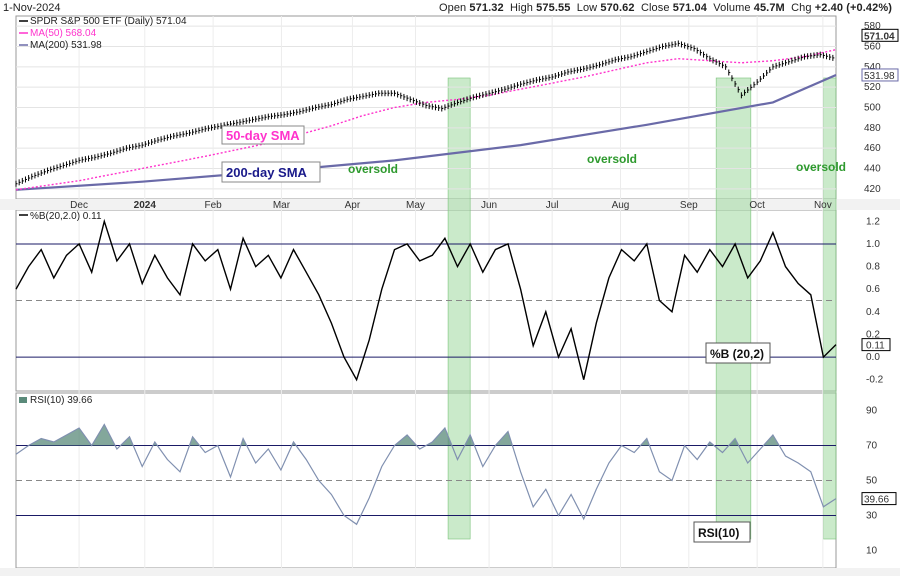 This screenshot has height=576, width=900. I want to click on pctb-y-tick-label: 0.4, so click(873, 312).